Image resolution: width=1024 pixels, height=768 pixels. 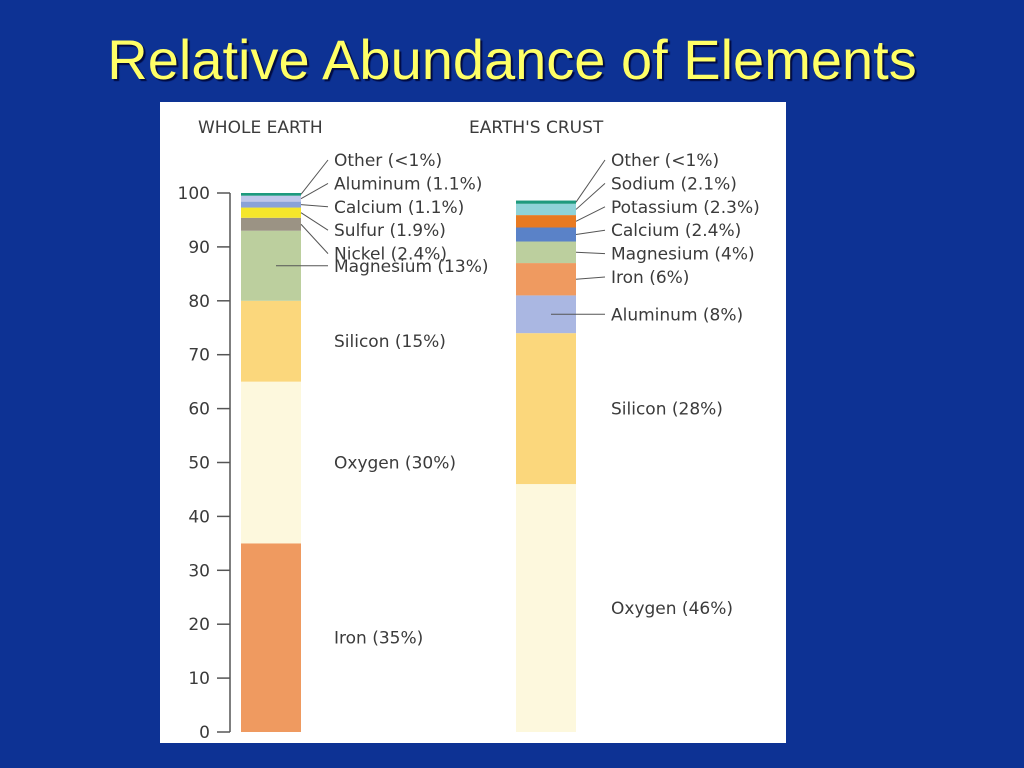 What do you see at coordinates (512, 59) in the screenshot?
I see `slide-title: Relative Abundance of Elements` at bounding box center [512, 59].